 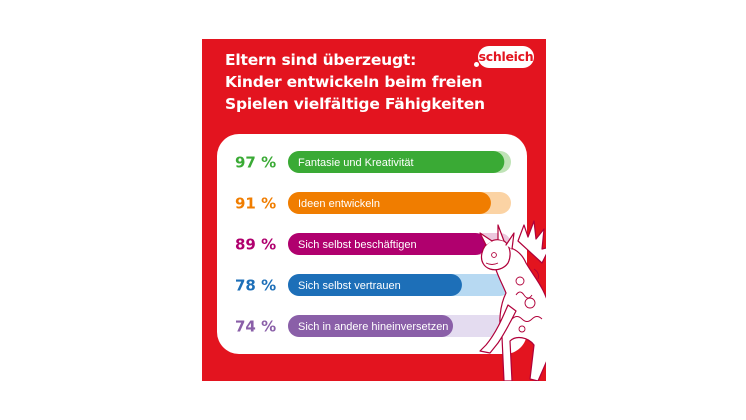 I want to click on category-label: Fantasie und Kreativität, so click(x=356, y=163).